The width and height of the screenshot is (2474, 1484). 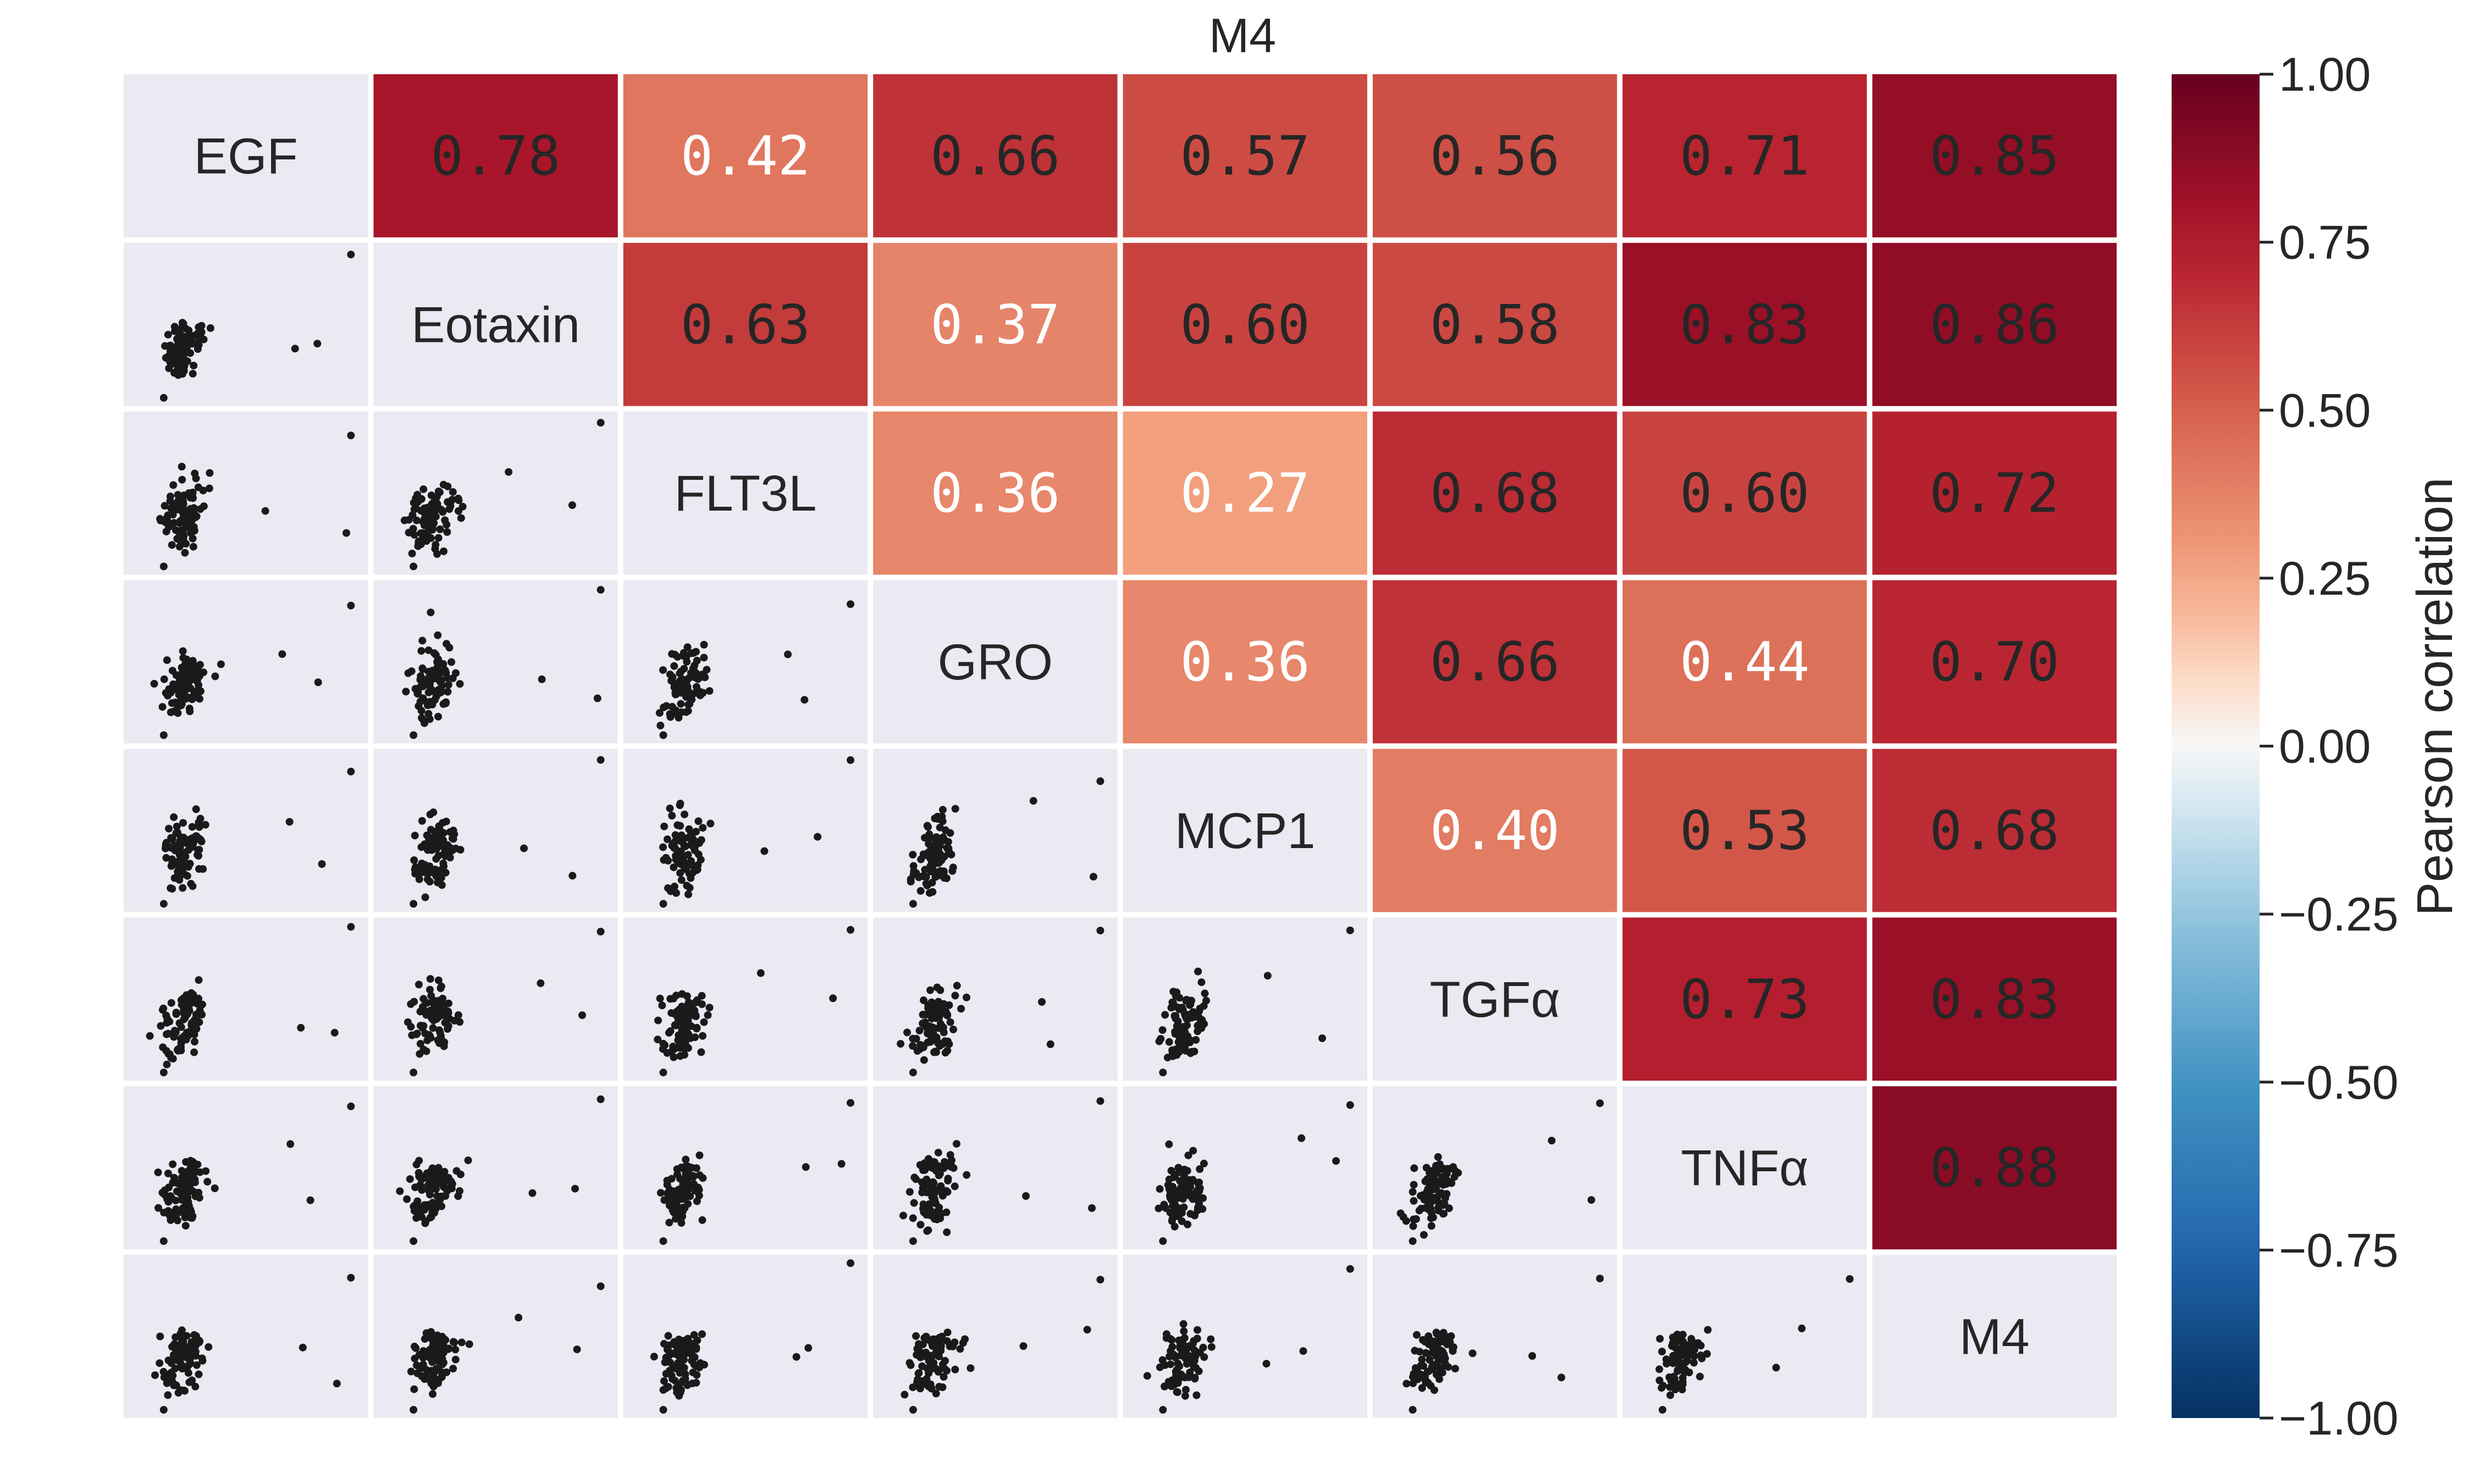 I want to click on scatter-point-TNFα-MCP1-52, so click(x=1164, y=1204).